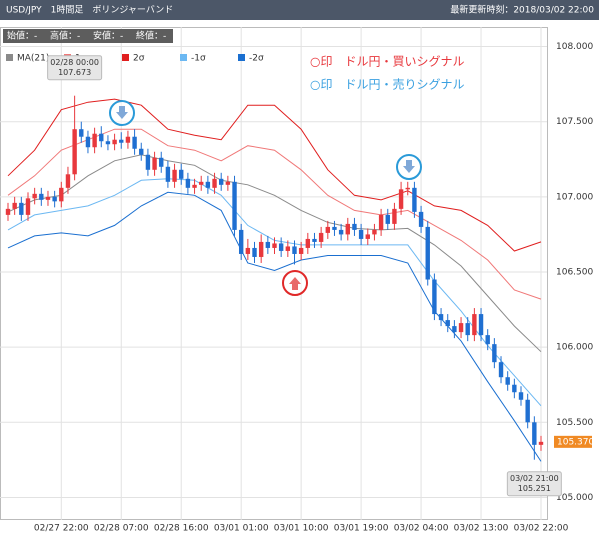  What do you see at coordinates (74, 72) in the screenshot?
I see `annotation-price: 107.673` at bounding box center [74, 72].